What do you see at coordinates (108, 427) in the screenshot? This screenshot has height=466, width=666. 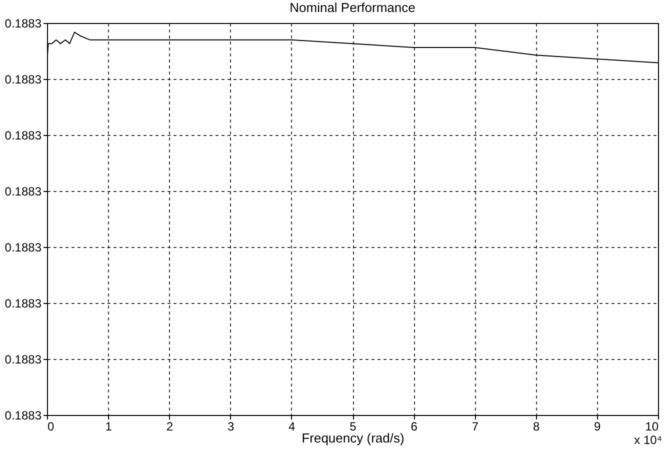 I see `x-tick-label: 1` at bounding box center [108, 427].